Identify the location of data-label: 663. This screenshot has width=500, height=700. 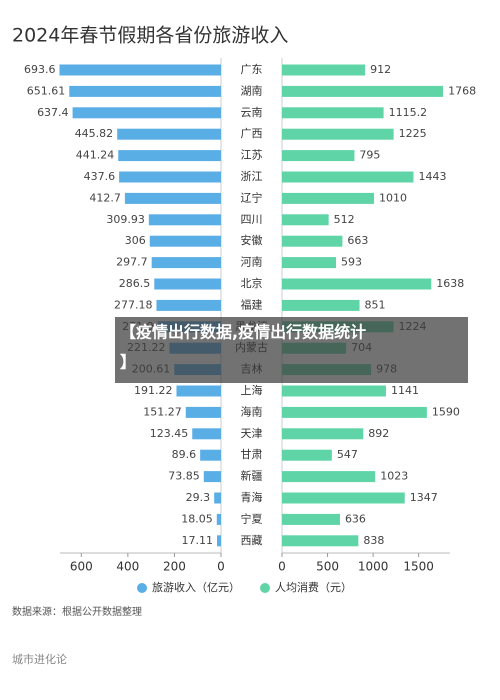
(357, 240).